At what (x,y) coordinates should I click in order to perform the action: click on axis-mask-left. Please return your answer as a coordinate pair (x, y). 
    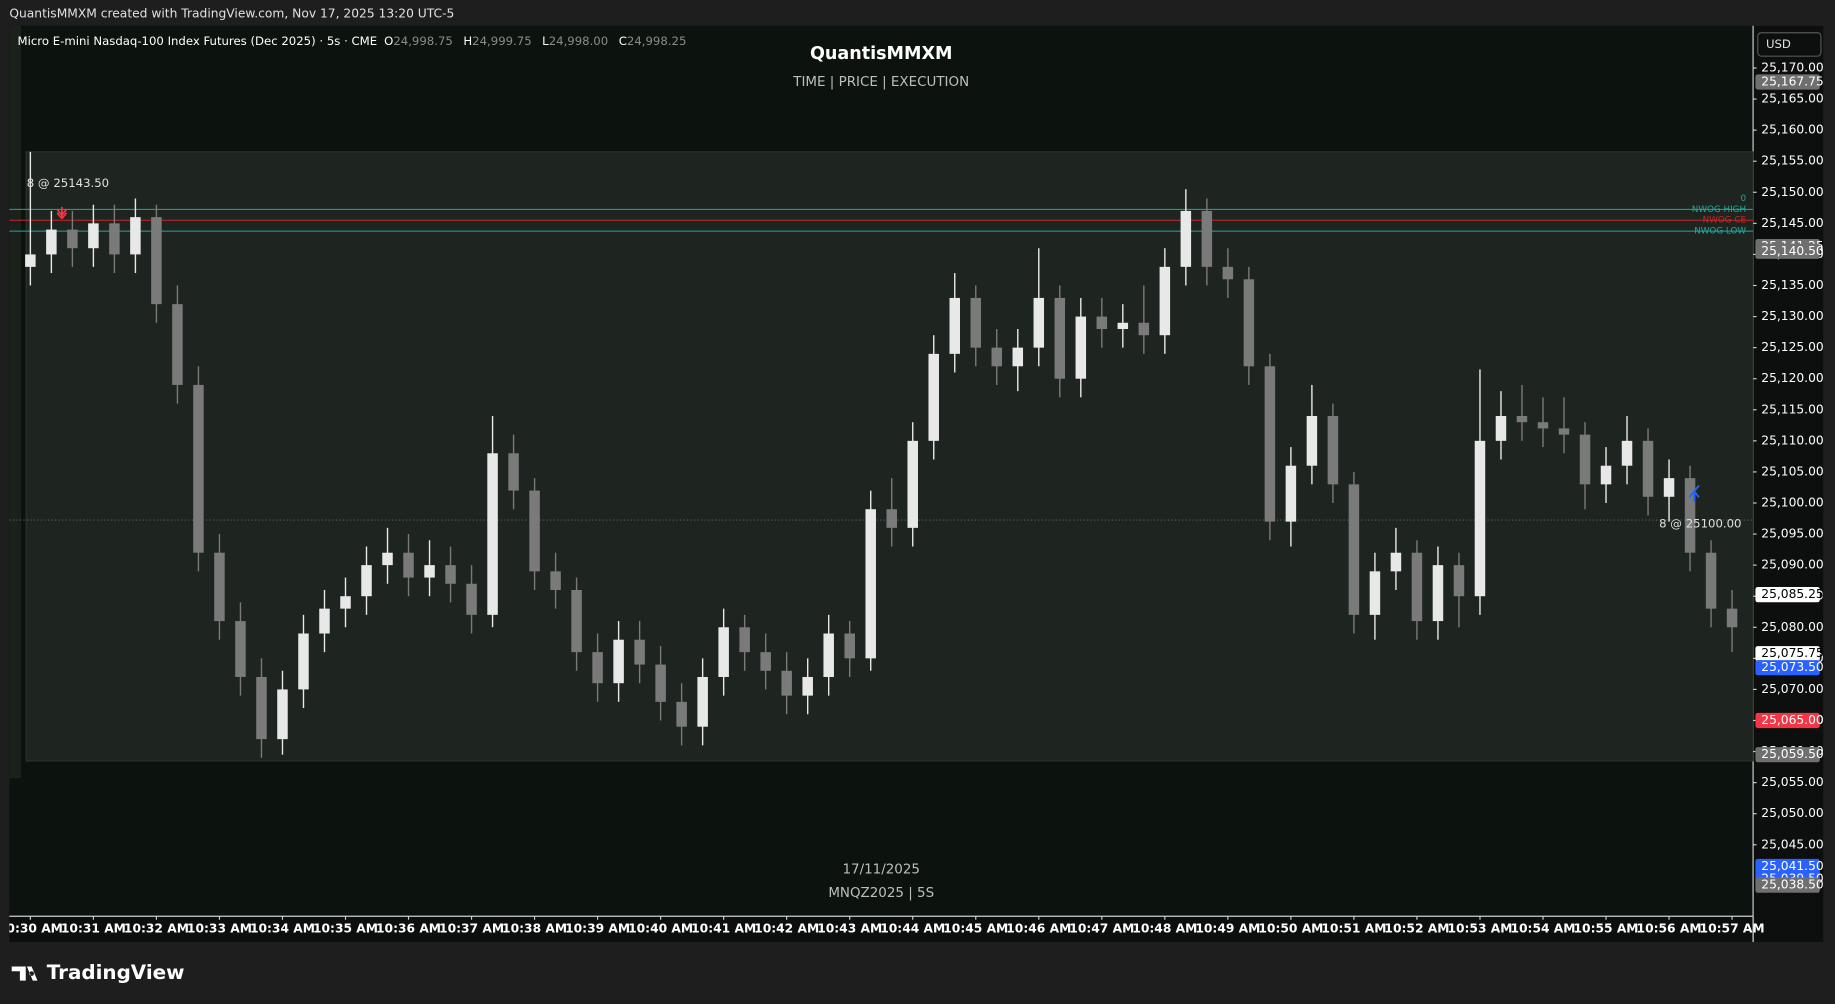
    Looking at the image, I should click on (5, 929).